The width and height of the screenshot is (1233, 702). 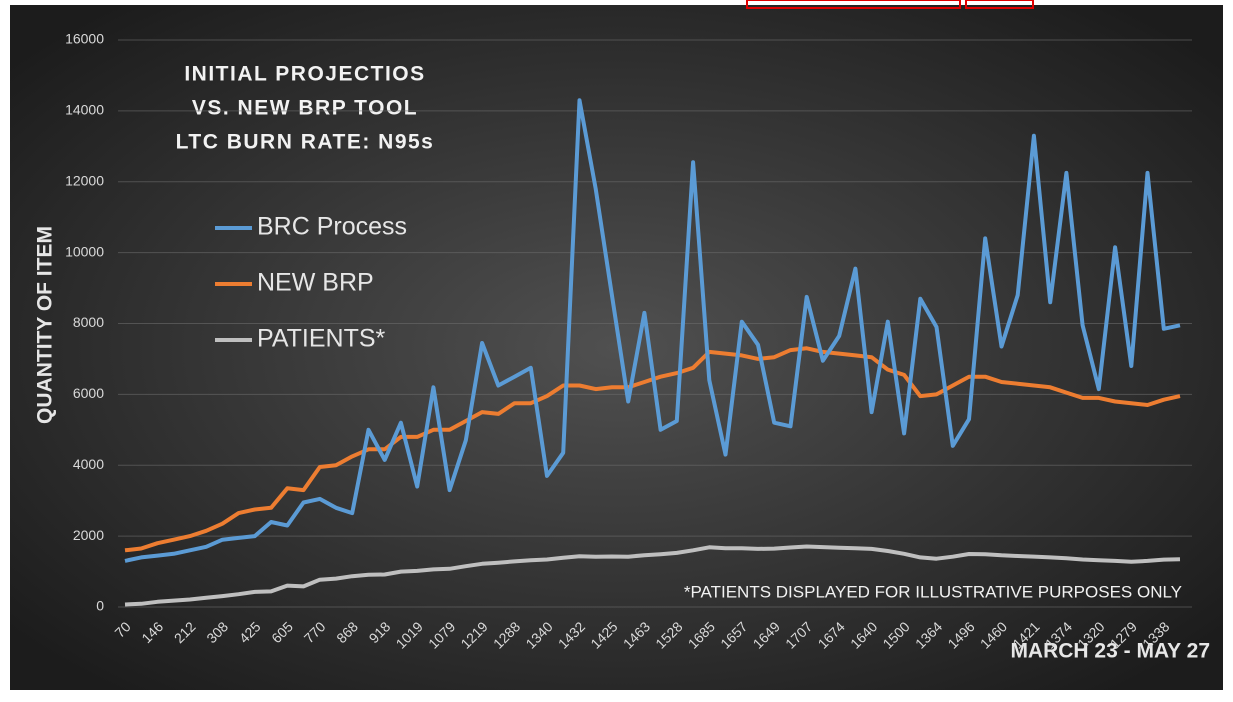 I want to click on x-axis-label: MARCH 23 - MAY 27, so click(x=1110, y=651).